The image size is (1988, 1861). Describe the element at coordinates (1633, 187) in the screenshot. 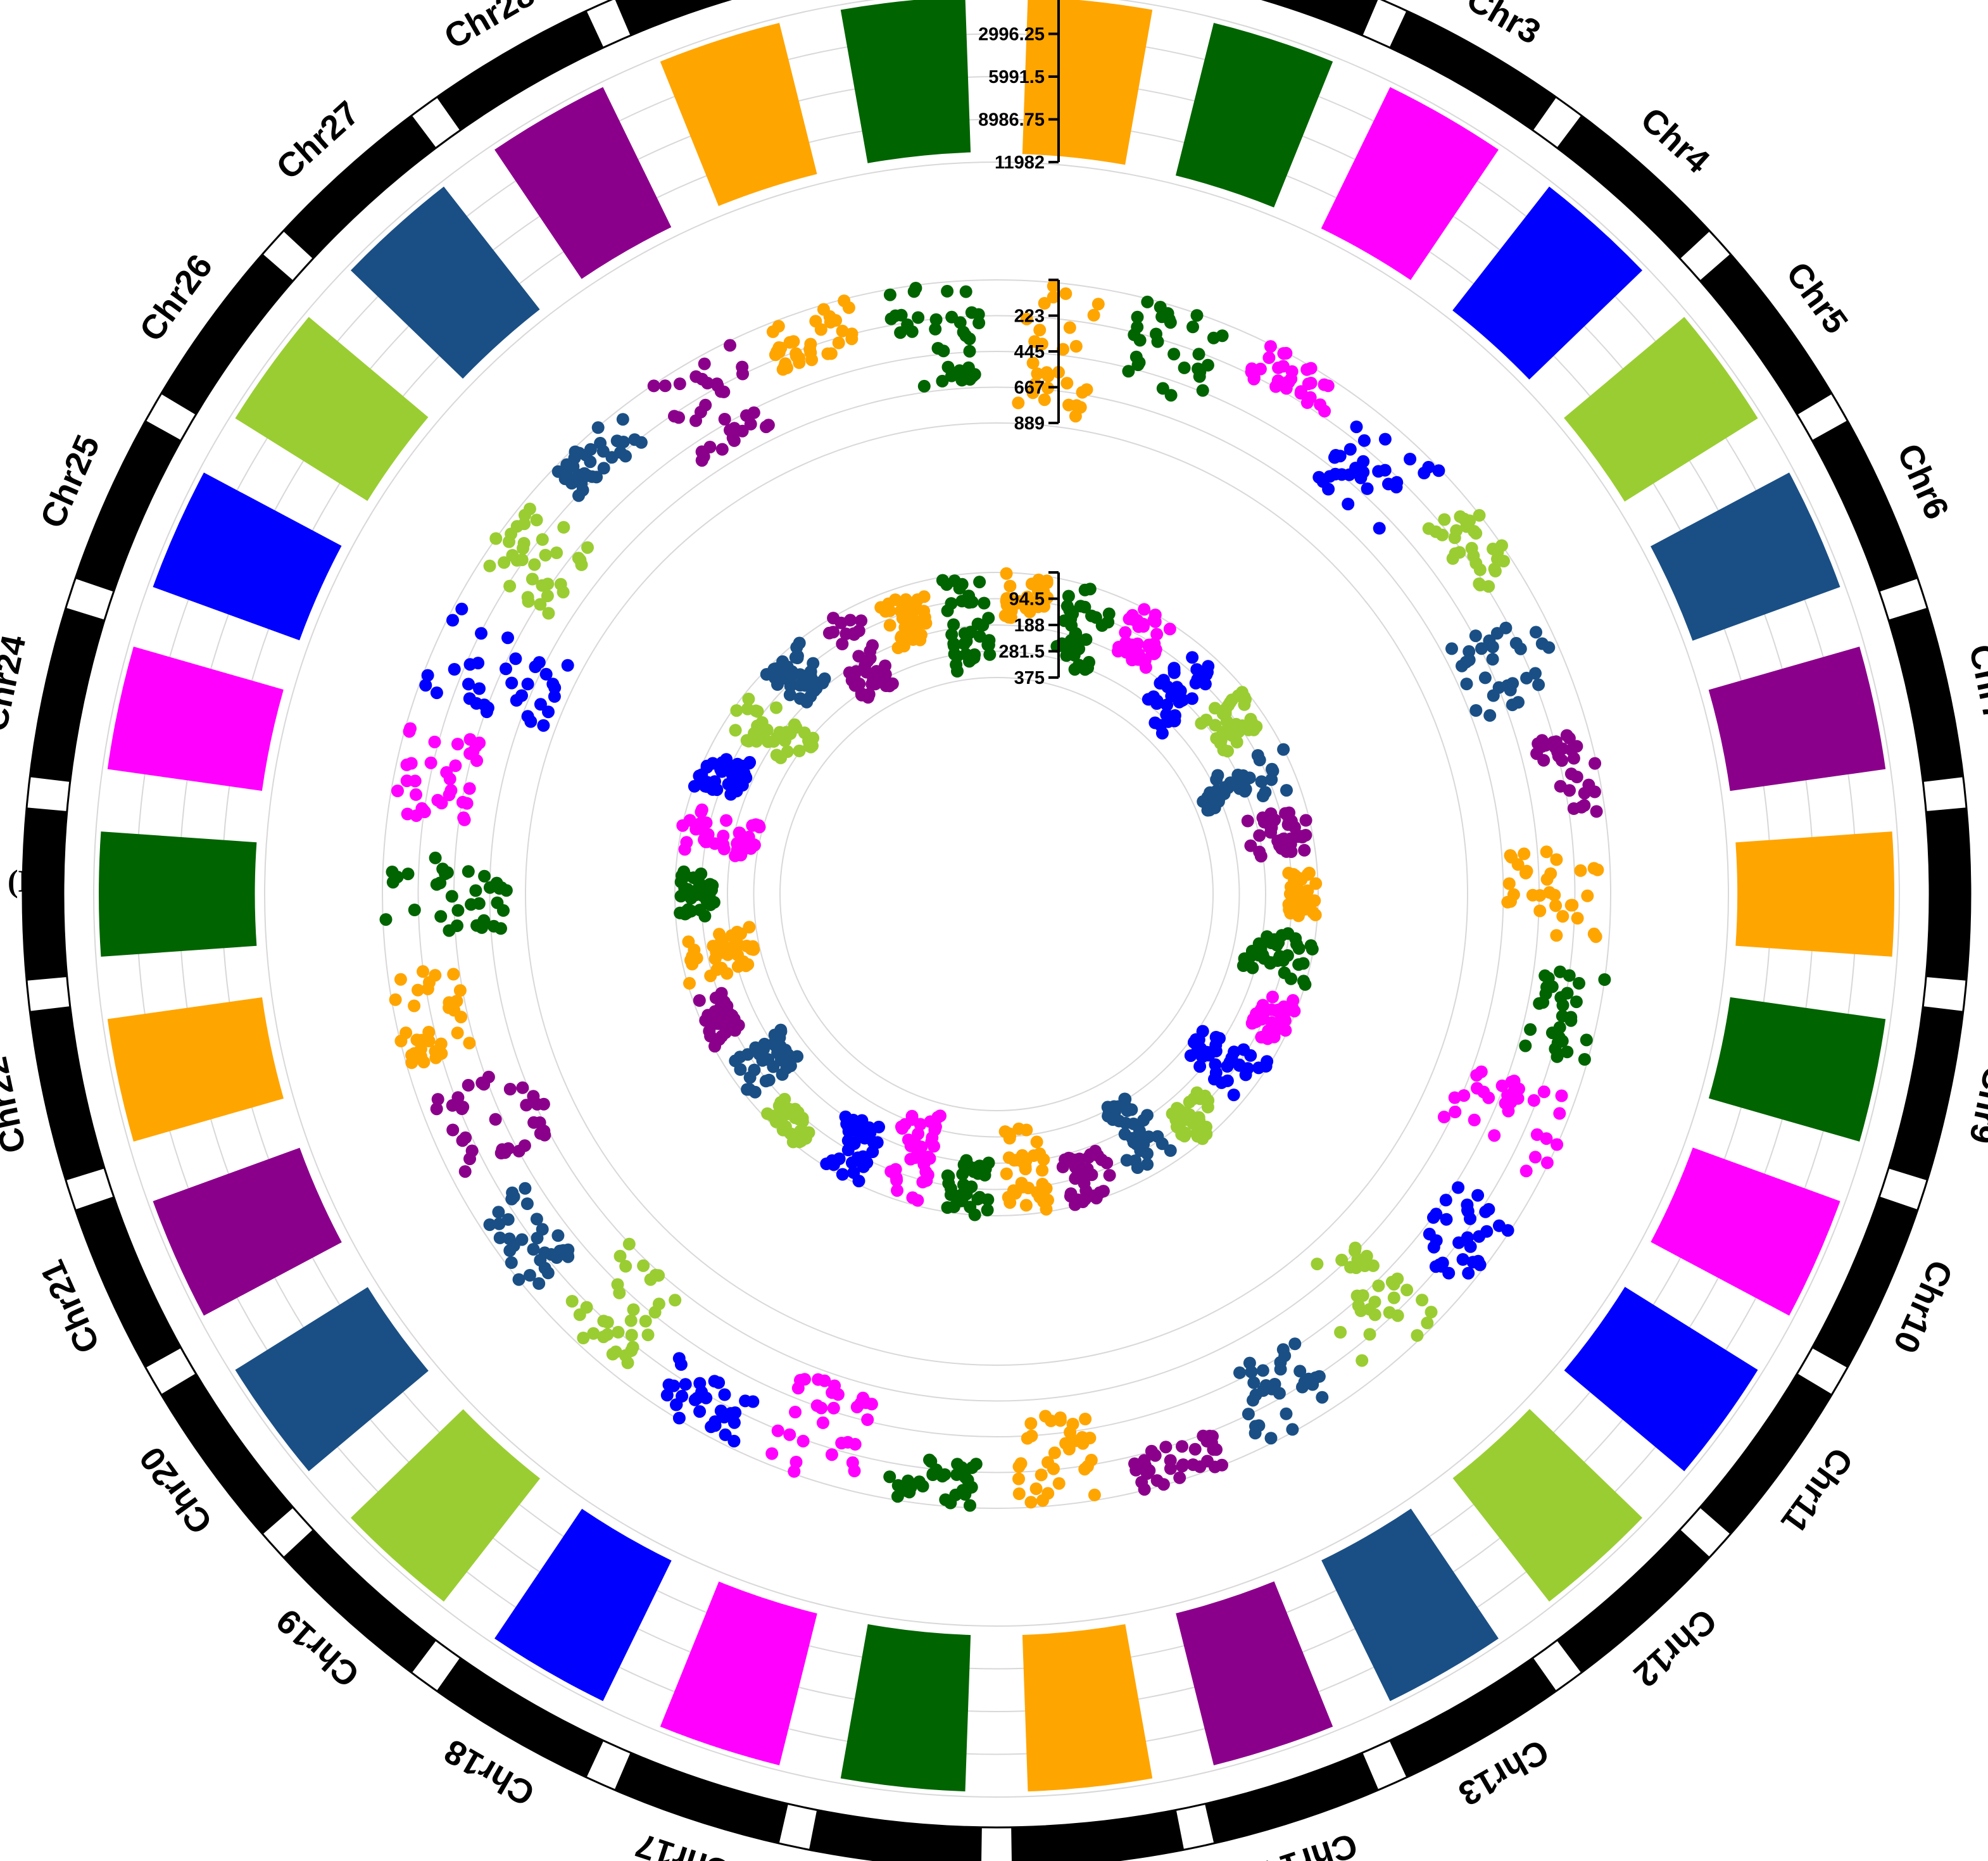

I see `ideogram-Chr4` at that location.